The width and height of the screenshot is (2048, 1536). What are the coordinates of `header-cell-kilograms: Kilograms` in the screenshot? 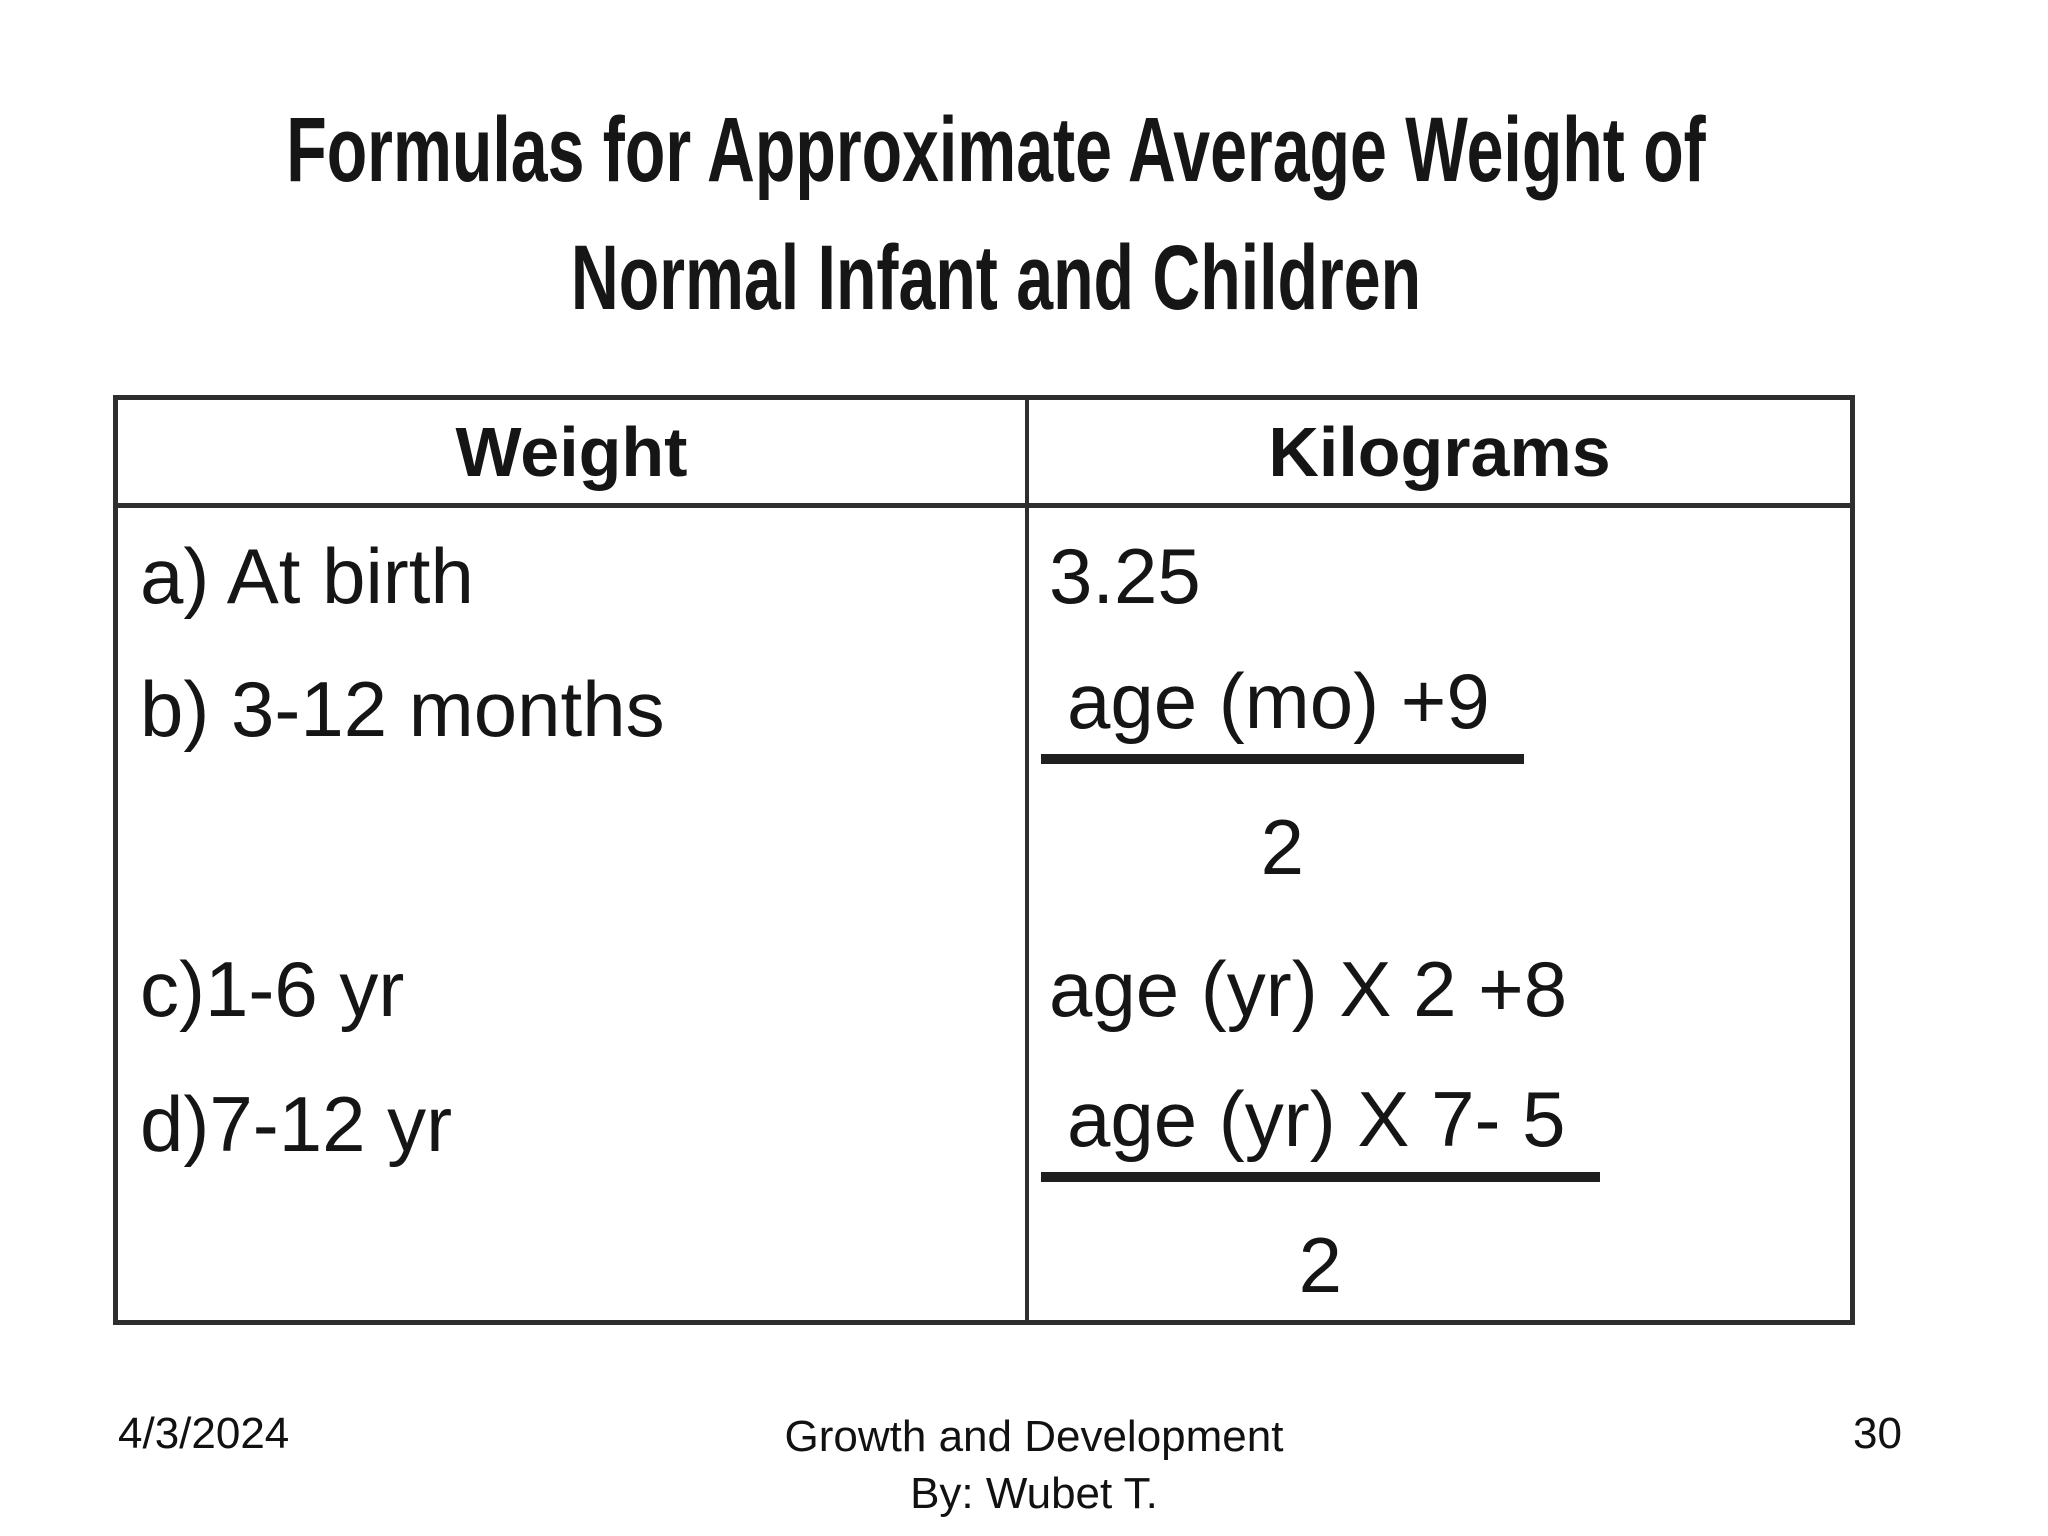 It's located at (1437, 451).